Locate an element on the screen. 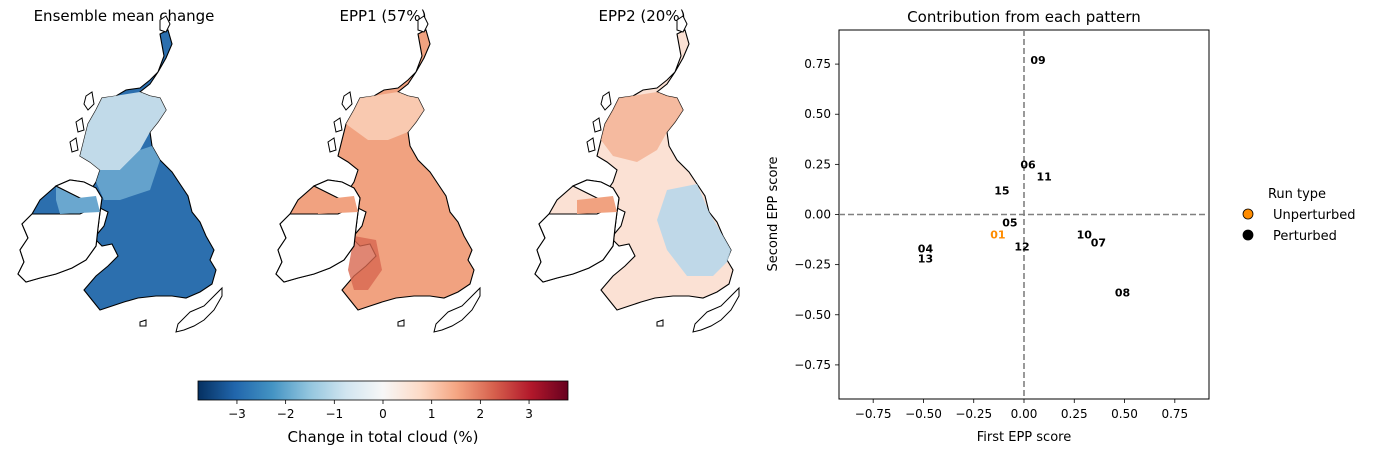  x-tick-label: −0.75 is located at coordinates (873, 414).